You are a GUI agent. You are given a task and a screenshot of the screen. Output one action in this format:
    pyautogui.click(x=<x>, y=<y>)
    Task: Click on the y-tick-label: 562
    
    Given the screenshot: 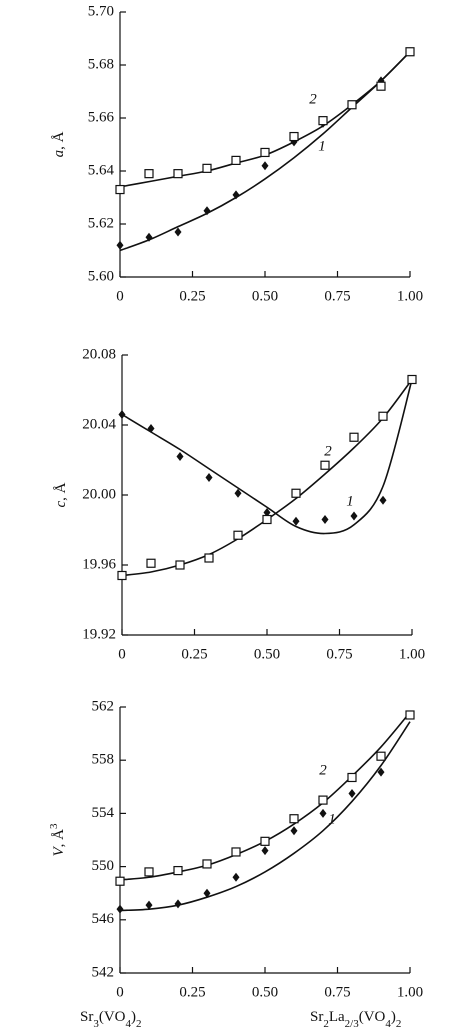 What is the action you would take?
    pyautogui.click(x=103, y=706)
    